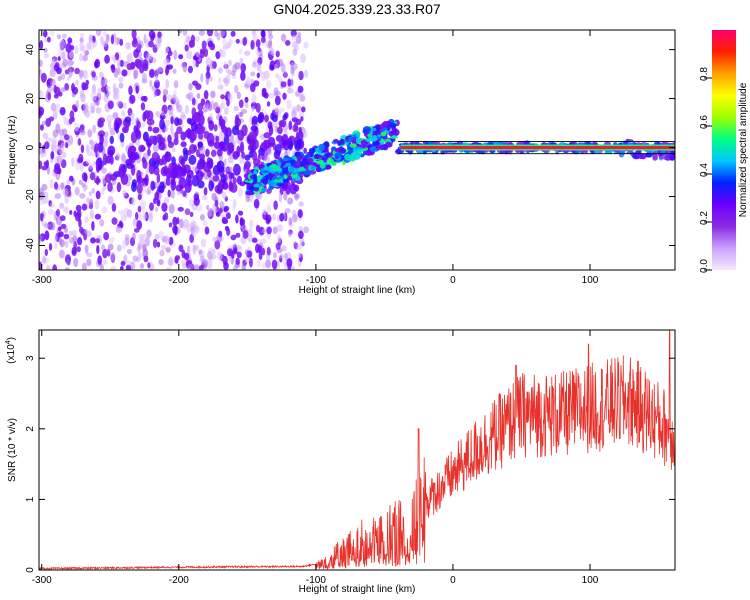  What do you see at coordinates (8, 342) in the screenshot?
I see `snr-multiplier-exp: 4` at bounding box center [8, 342].